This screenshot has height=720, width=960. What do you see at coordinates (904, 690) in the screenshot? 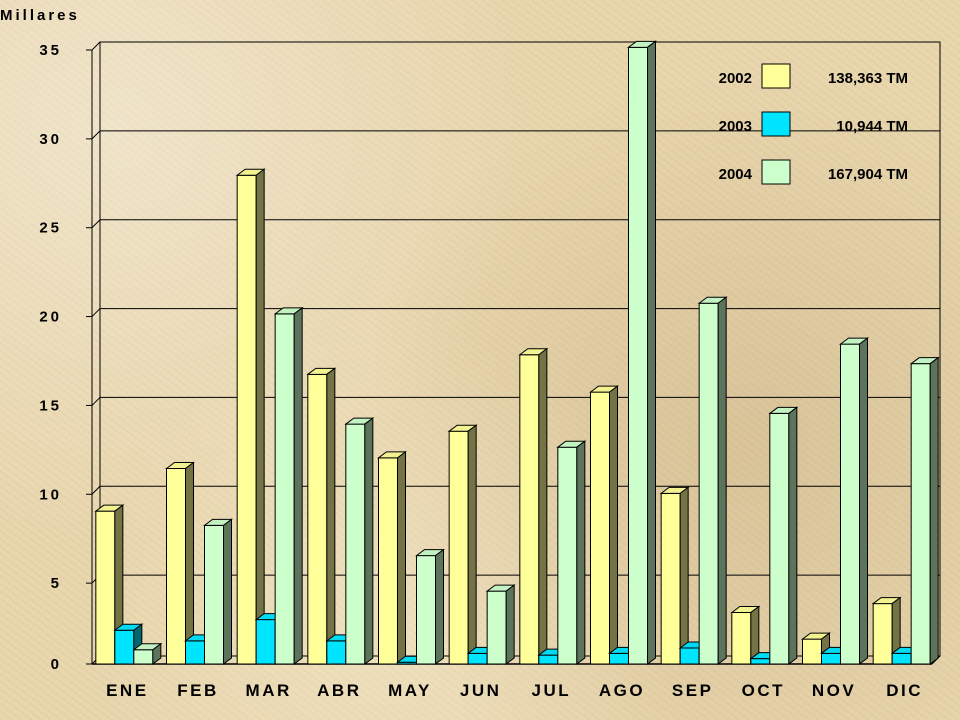
I see `x-tick-label-dic: DIC` at bounding box center [904, 690].